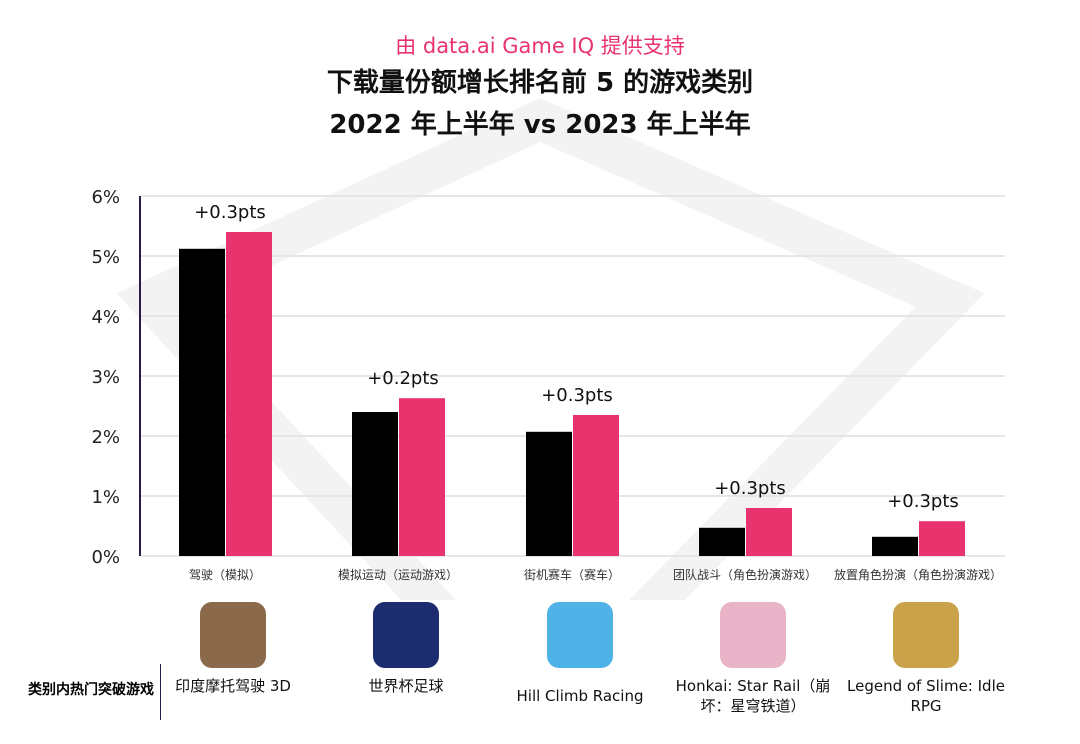  Describe the element at coordinates (540, 125) in the screenshot. I see `chart-title-line2: 2022 年上半年 vs 2023 年上半年` at that location.